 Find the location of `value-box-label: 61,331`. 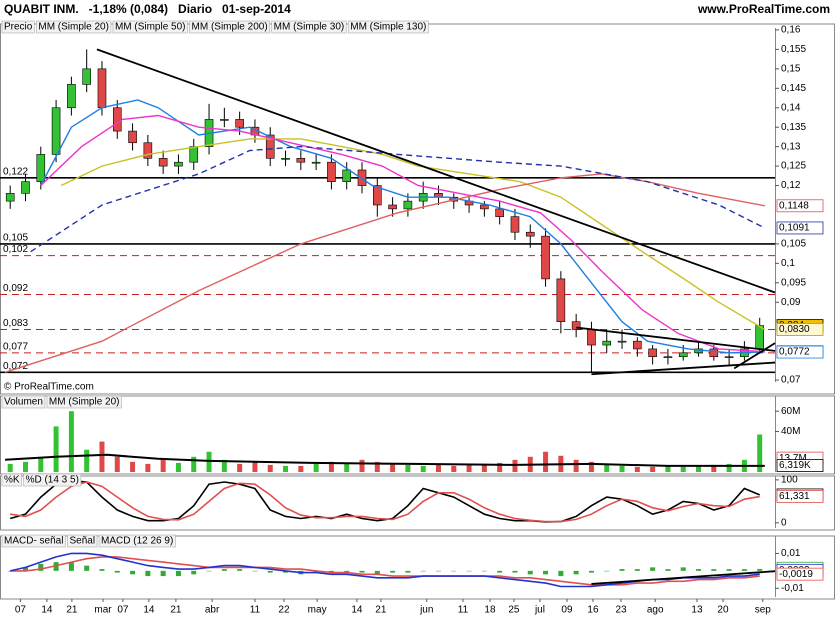

value-box-label: 61,331 is located at coordinates (794, 496).